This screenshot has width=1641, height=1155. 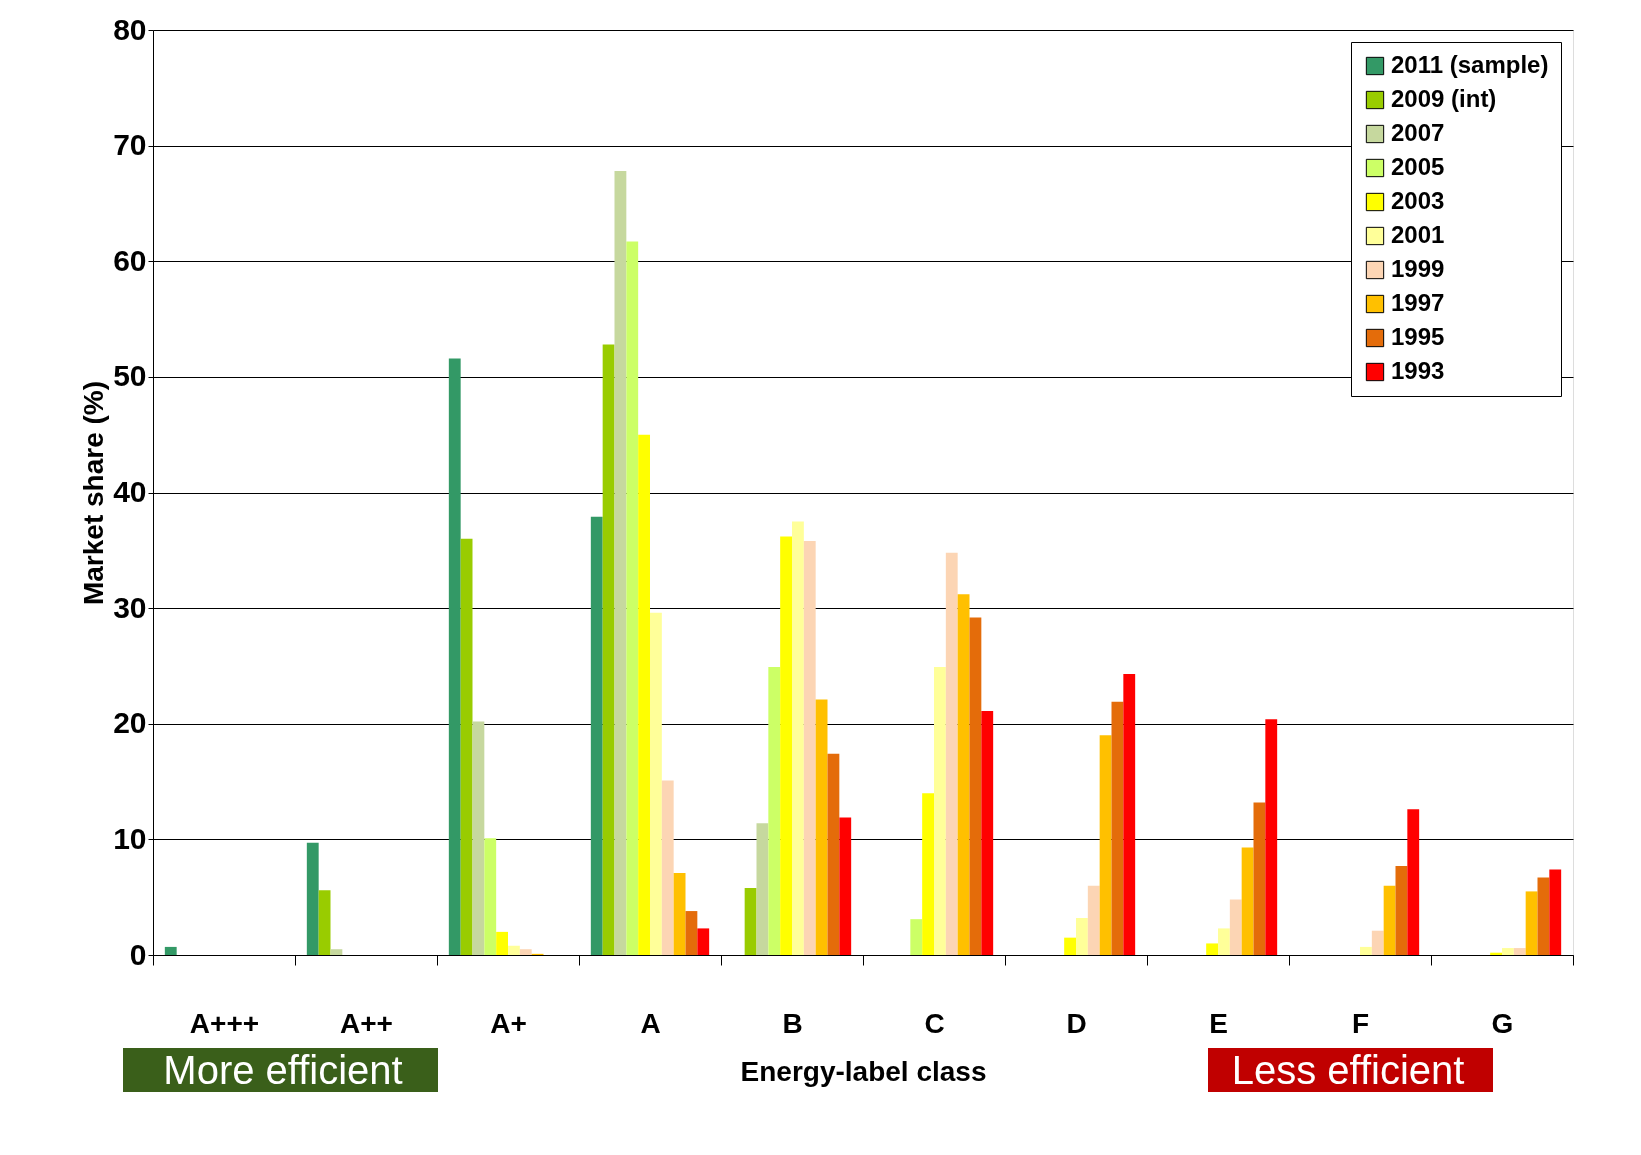 I want to click on text: More efficient, so click(x=283, y=1070).